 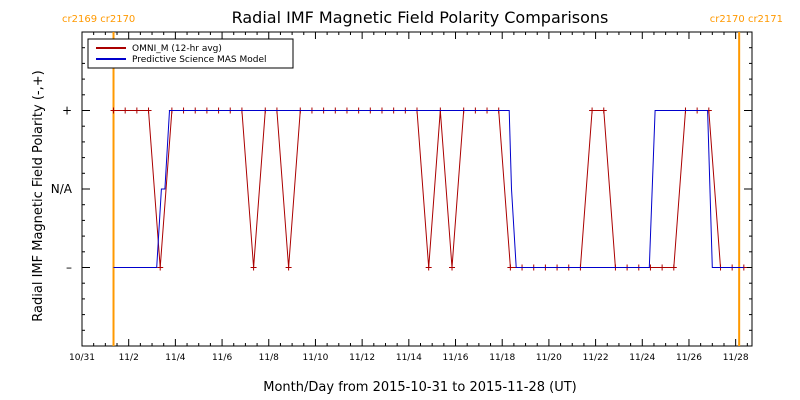 What do you see at coordinates (456, 358) in the screenshot?
I see `x-tick-label: 11/16` at bounding box center [456, 358].